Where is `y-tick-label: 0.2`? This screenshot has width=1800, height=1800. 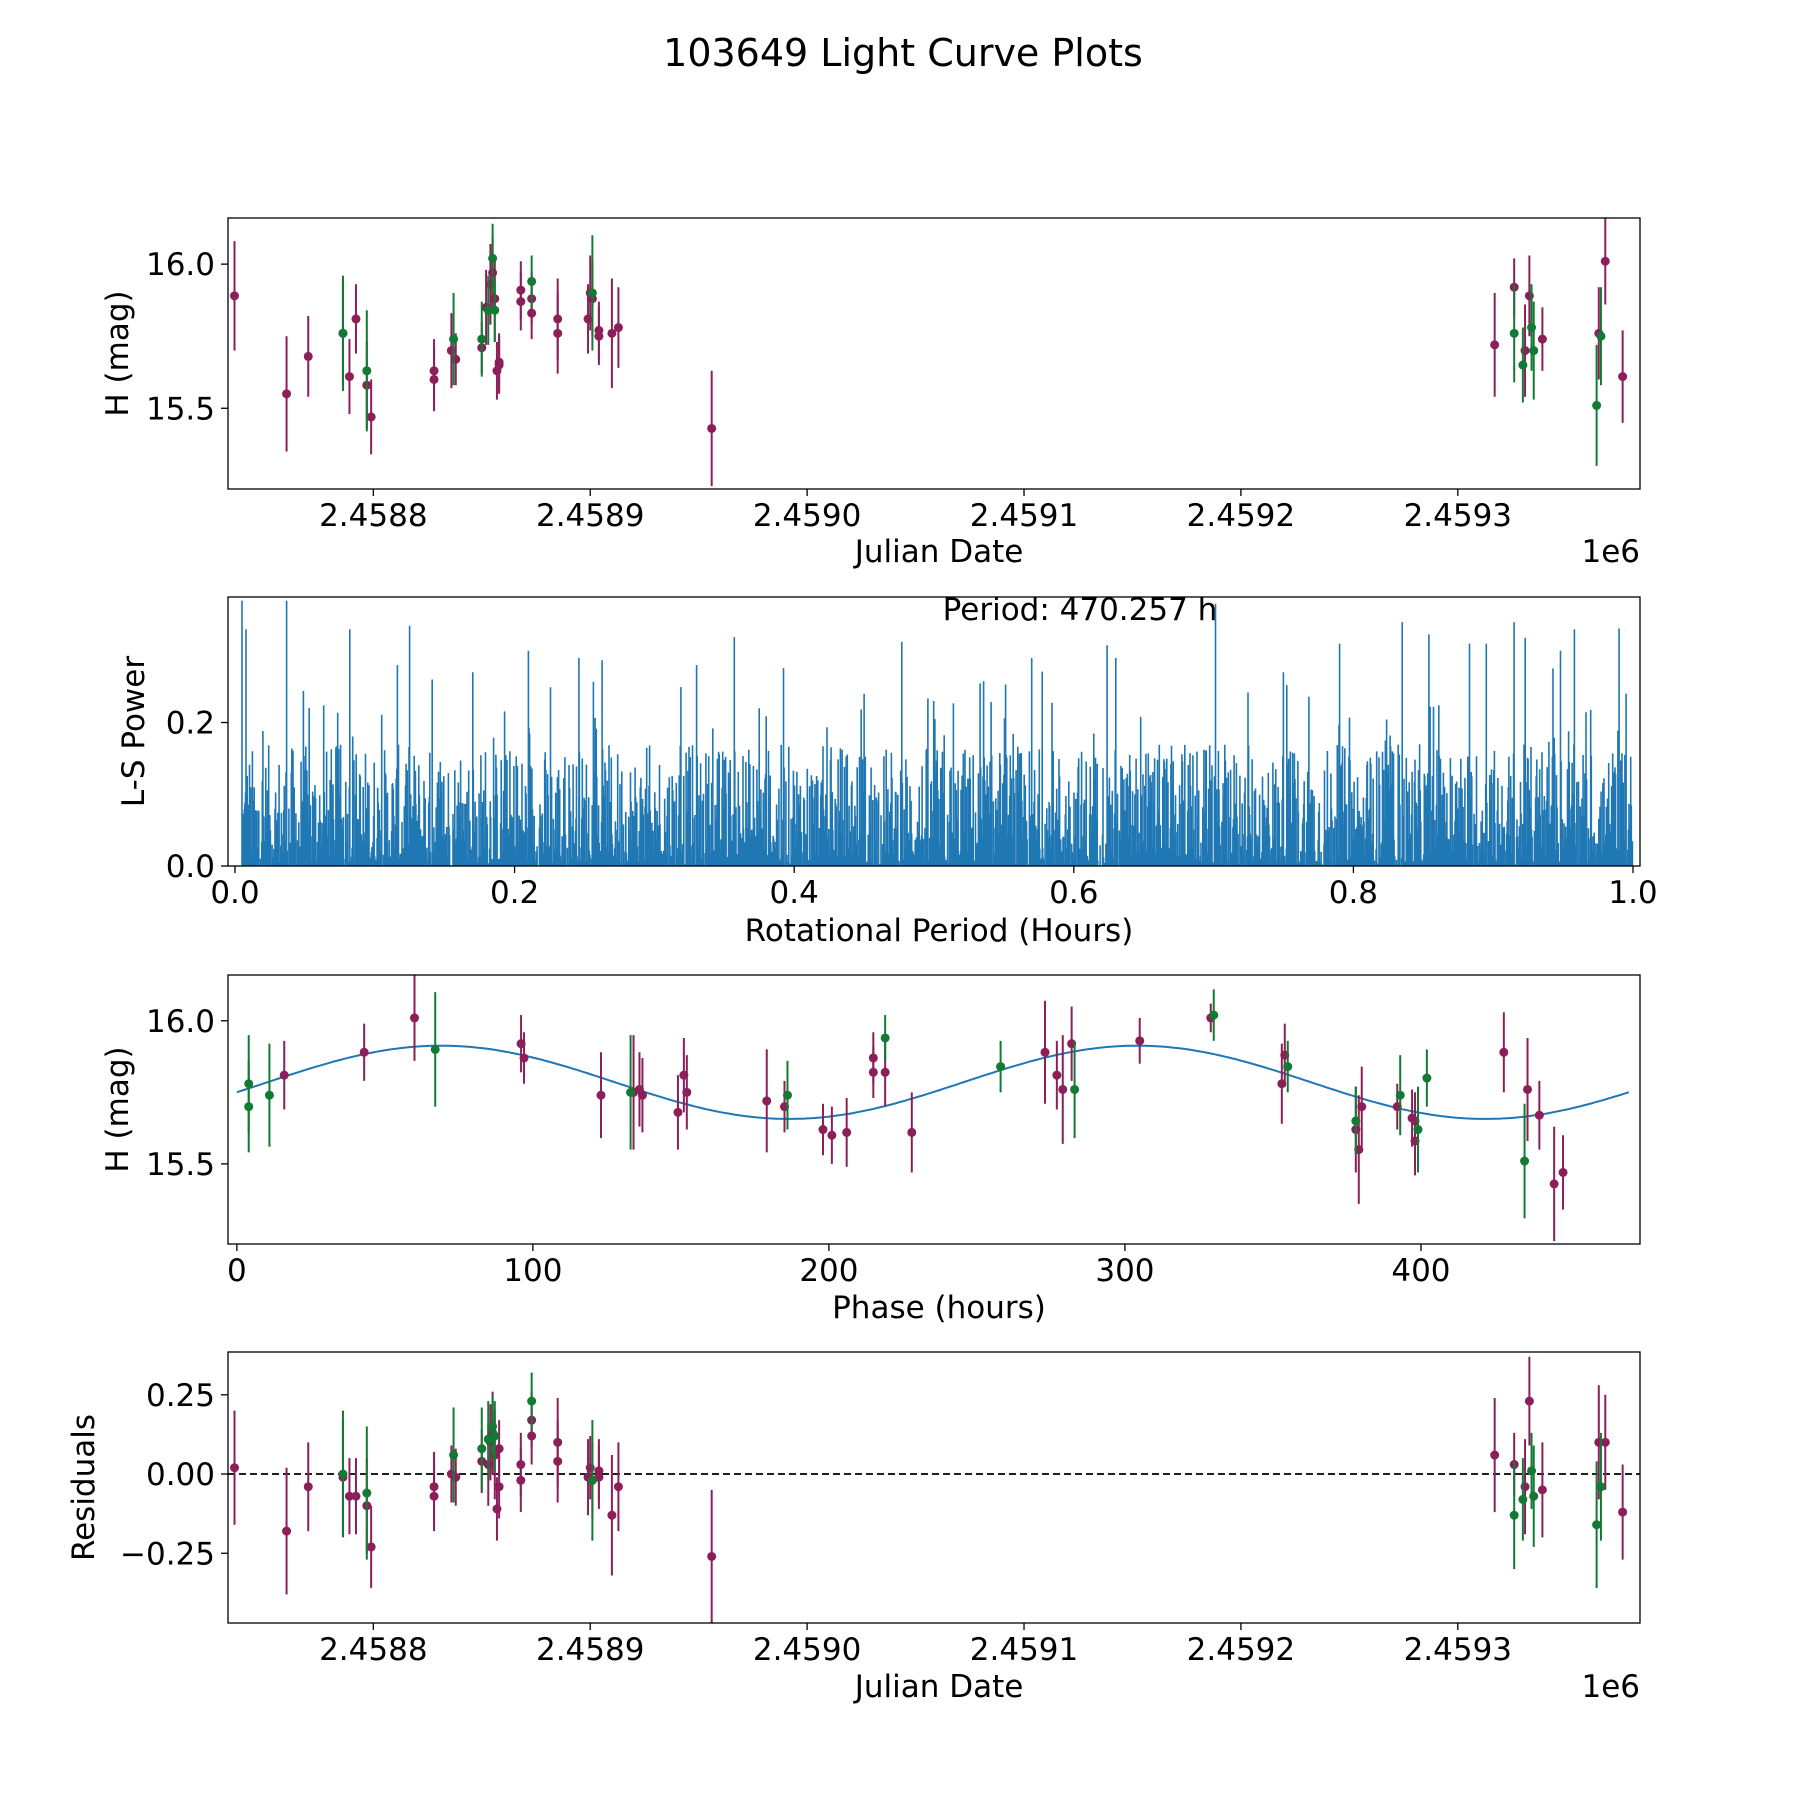
y-tick-label: 0.2 is located at coordinates (190, 724).